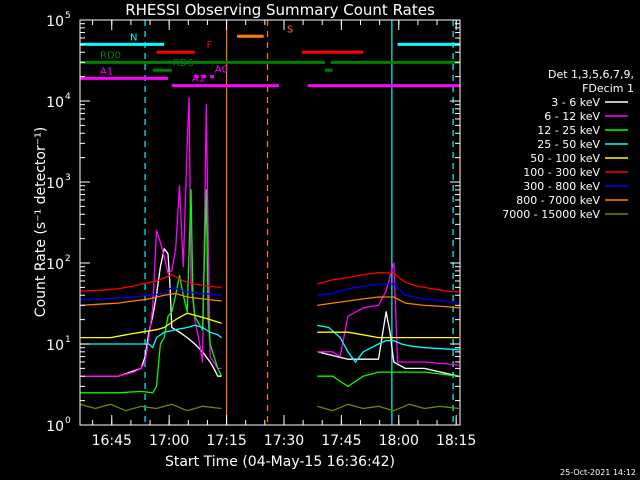 The width and height of the screenshot is (640, 480). Describe the element at coordinates (110, 55) in the screenshot. I see `flag-bar-label: RD0` at that location.